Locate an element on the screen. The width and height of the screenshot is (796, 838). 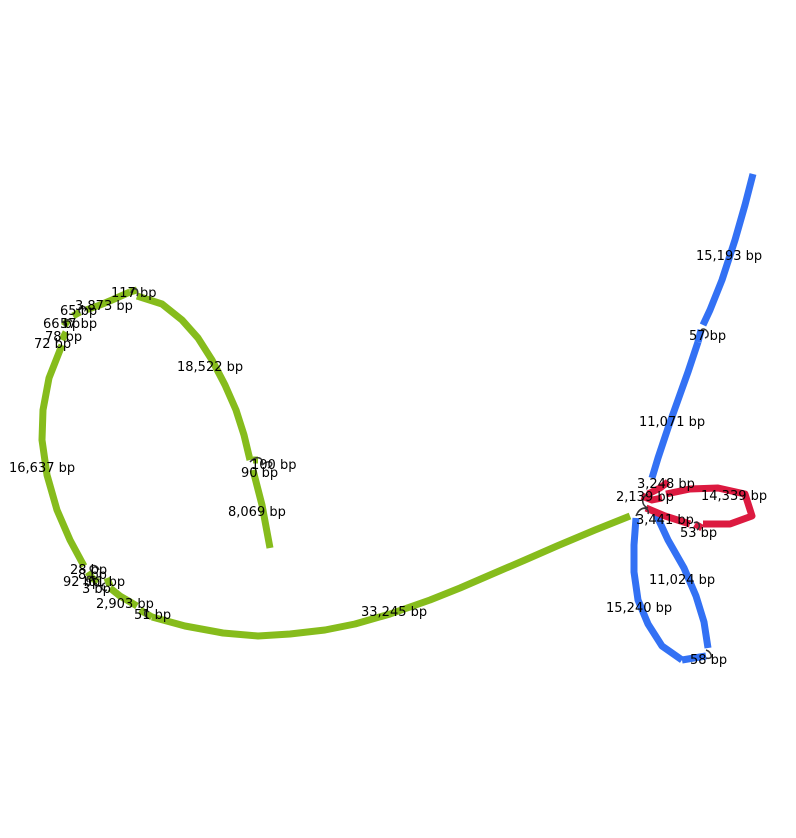
blue-component is located at coordinates (693, 418).